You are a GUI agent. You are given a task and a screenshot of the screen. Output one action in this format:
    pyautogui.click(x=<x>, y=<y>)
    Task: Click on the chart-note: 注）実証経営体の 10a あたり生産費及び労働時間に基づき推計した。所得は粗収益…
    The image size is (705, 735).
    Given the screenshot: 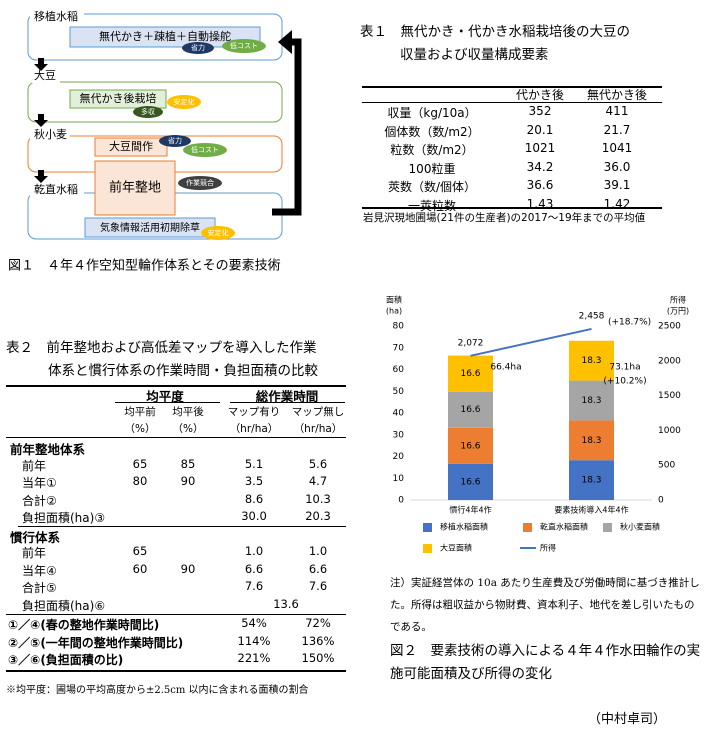 What is the action you would take?
    pyautogui.click(x=545, y=605)
    